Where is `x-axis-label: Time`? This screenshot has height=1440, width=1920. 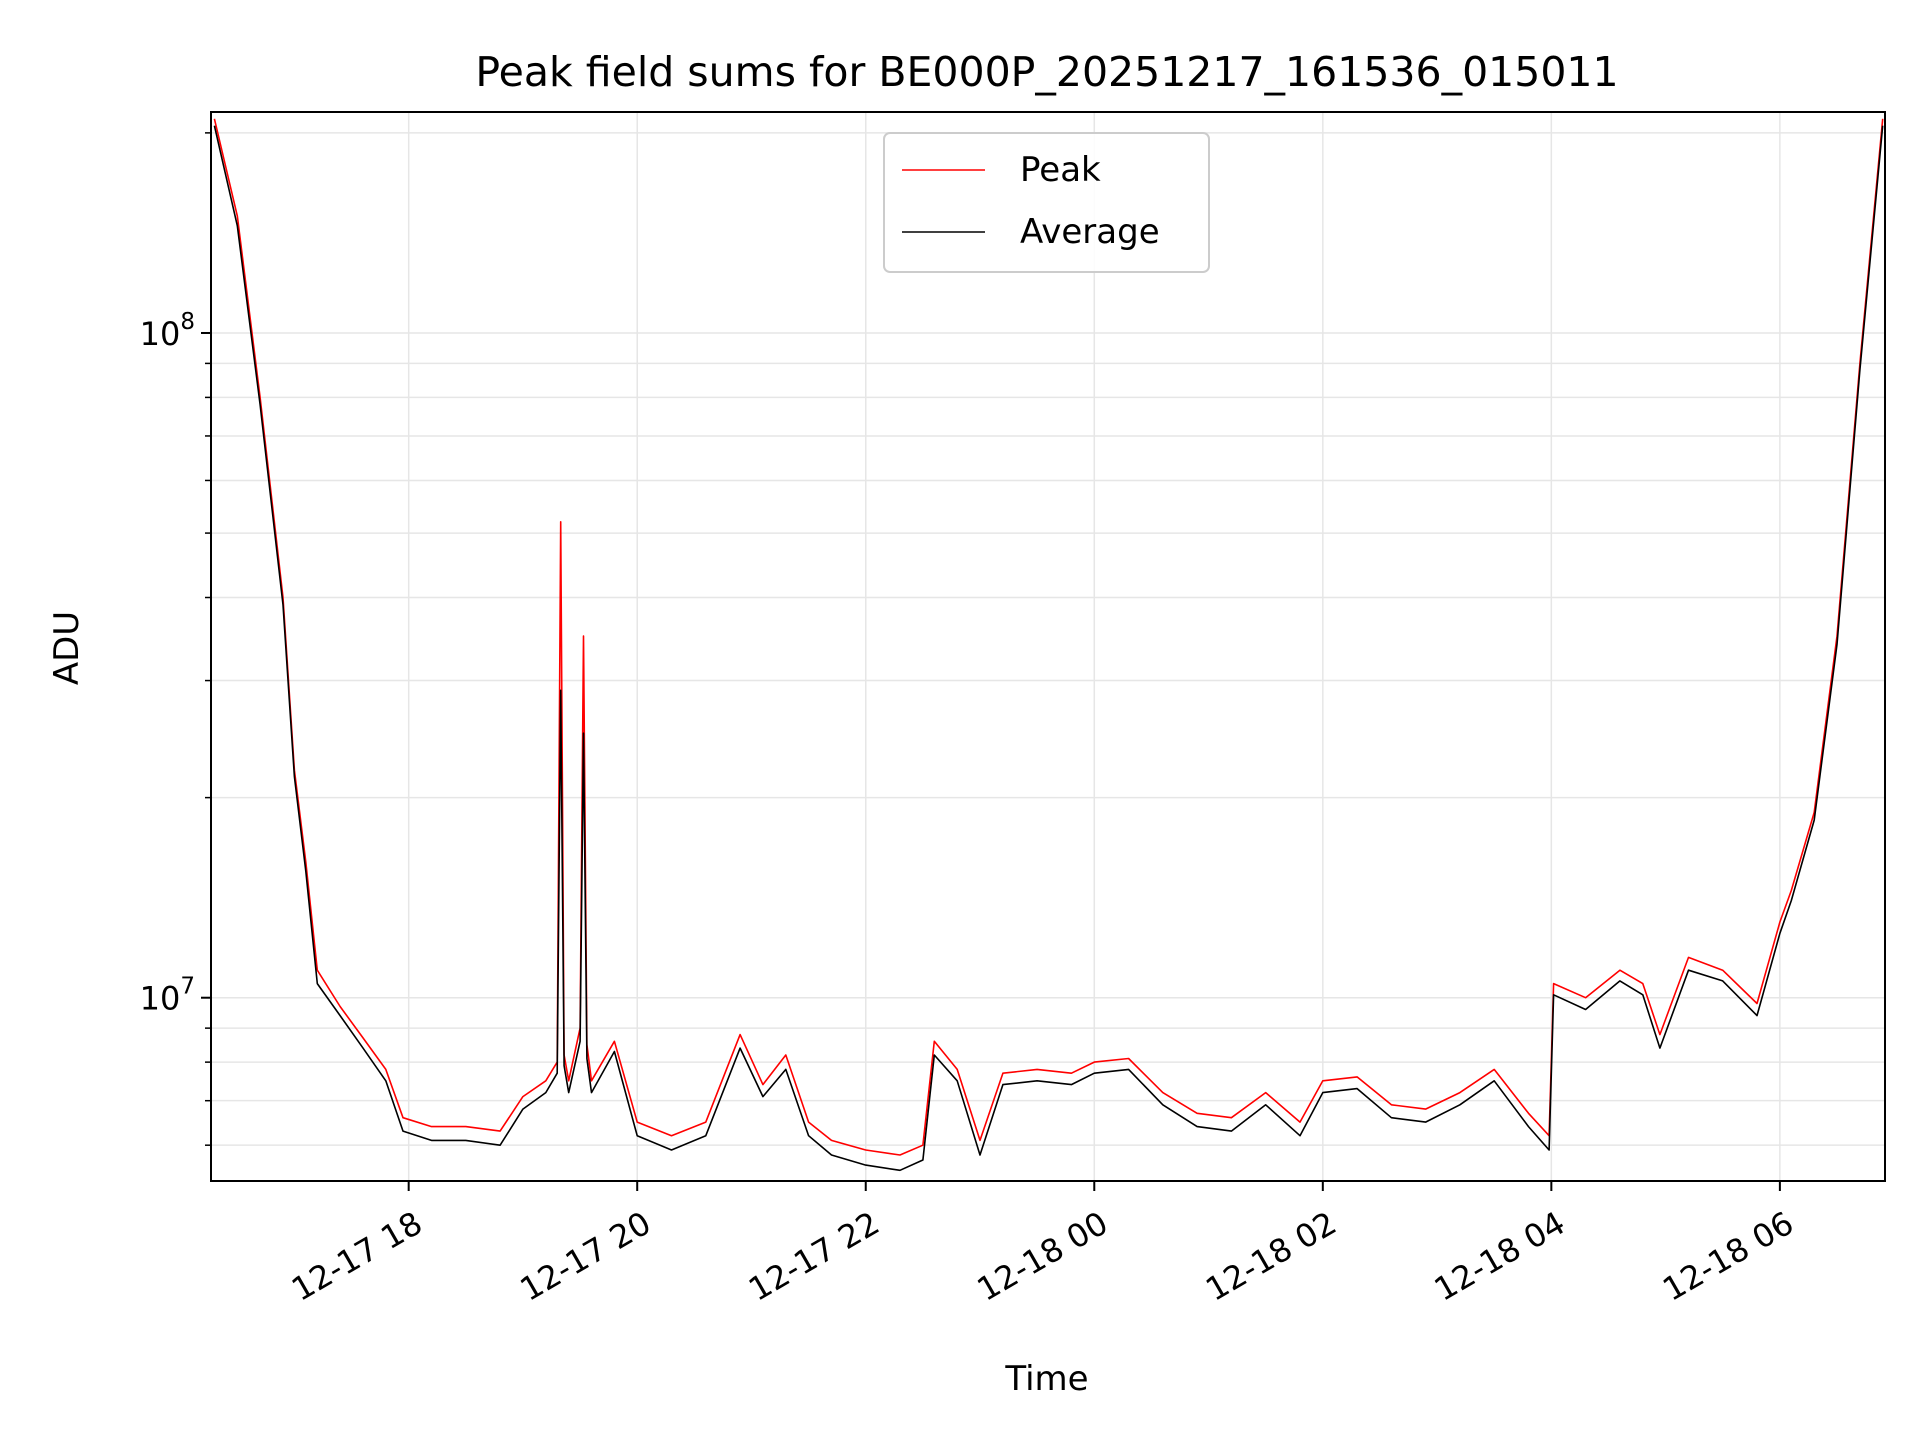
x-axis-label: Time is located at coordinates (1046, 1379).